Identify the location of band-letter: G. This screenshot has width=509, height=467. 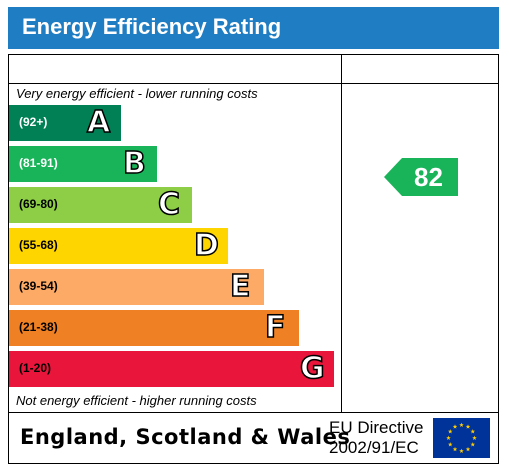
(312, 368).